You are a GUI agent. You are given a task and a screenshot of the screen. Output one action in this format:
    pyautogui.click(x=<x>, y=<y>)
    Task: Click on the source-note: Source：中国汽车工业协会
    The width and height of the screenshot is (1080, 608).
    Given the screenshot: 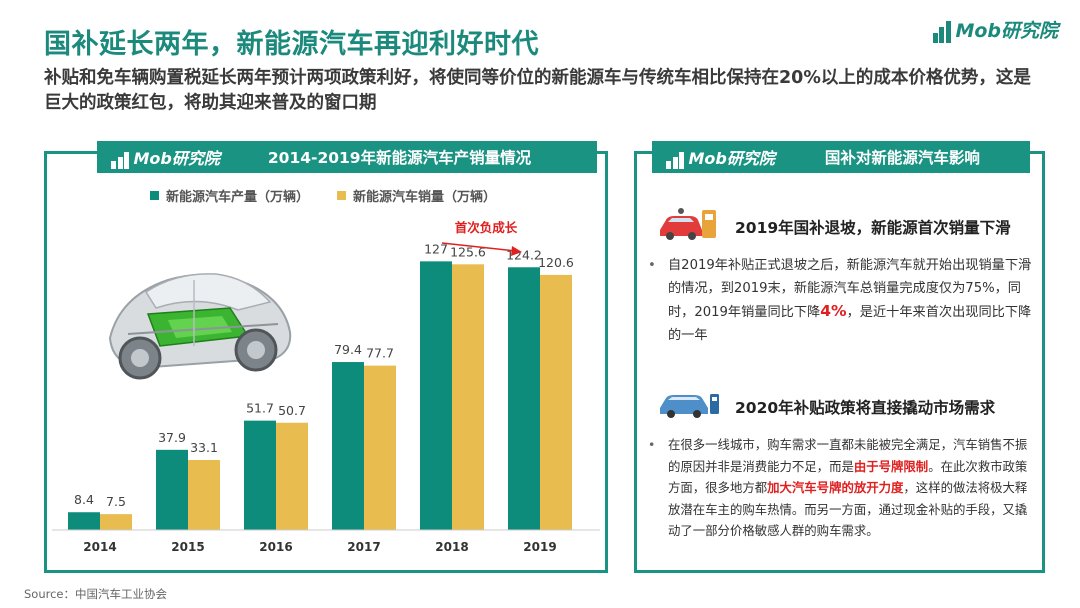 What is the action you would take?
    pyautogui.click(x=95, y=594)
    